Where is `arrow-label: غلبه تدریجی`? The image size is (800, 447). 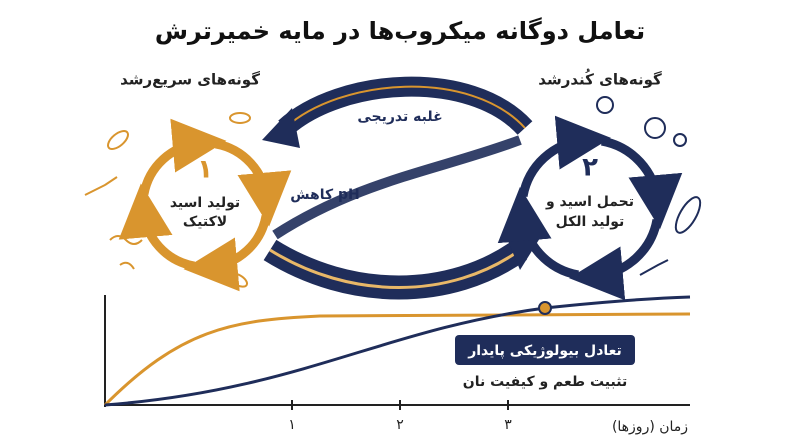 arrow-label: غلبه تدریجی is located at coordinates (399, 117).